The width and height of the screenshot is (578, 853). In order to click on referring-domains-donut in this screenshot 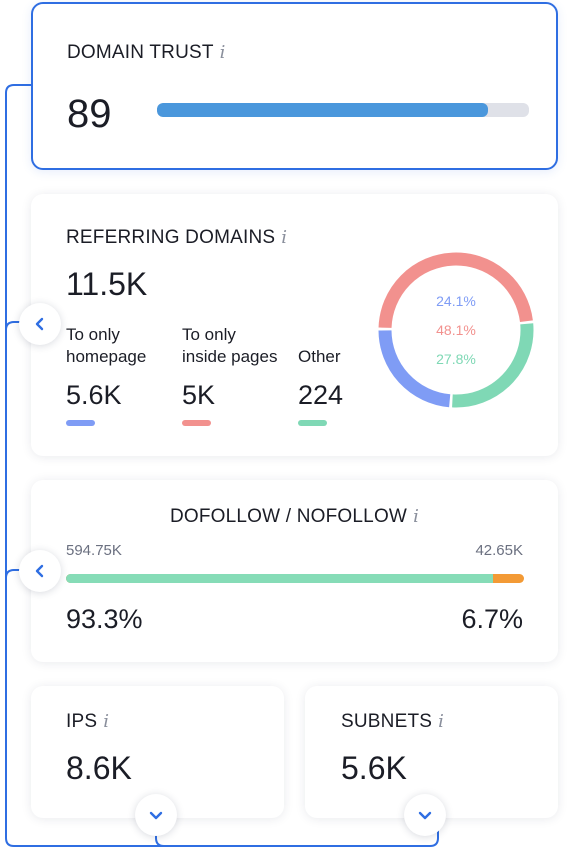, I will do `click(456, 330)`.